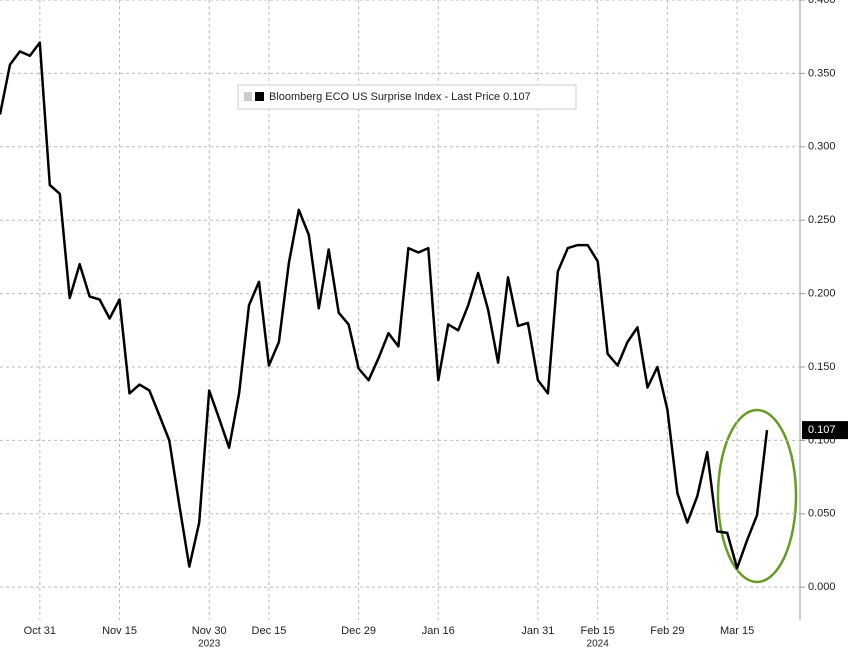 Image resolution: width=848 pixels, height=649 pixels. Describe the element at coordinates (438, 631) in the screenshot. I see `x-tick-label: Jan 16` at that location.